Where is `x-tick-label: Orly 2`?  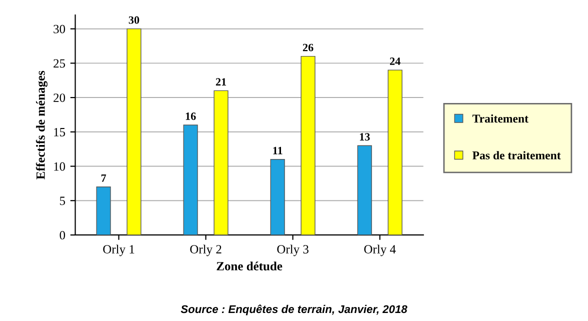 x-tick-label: Orly 2 is located at coordinates (206, 250).